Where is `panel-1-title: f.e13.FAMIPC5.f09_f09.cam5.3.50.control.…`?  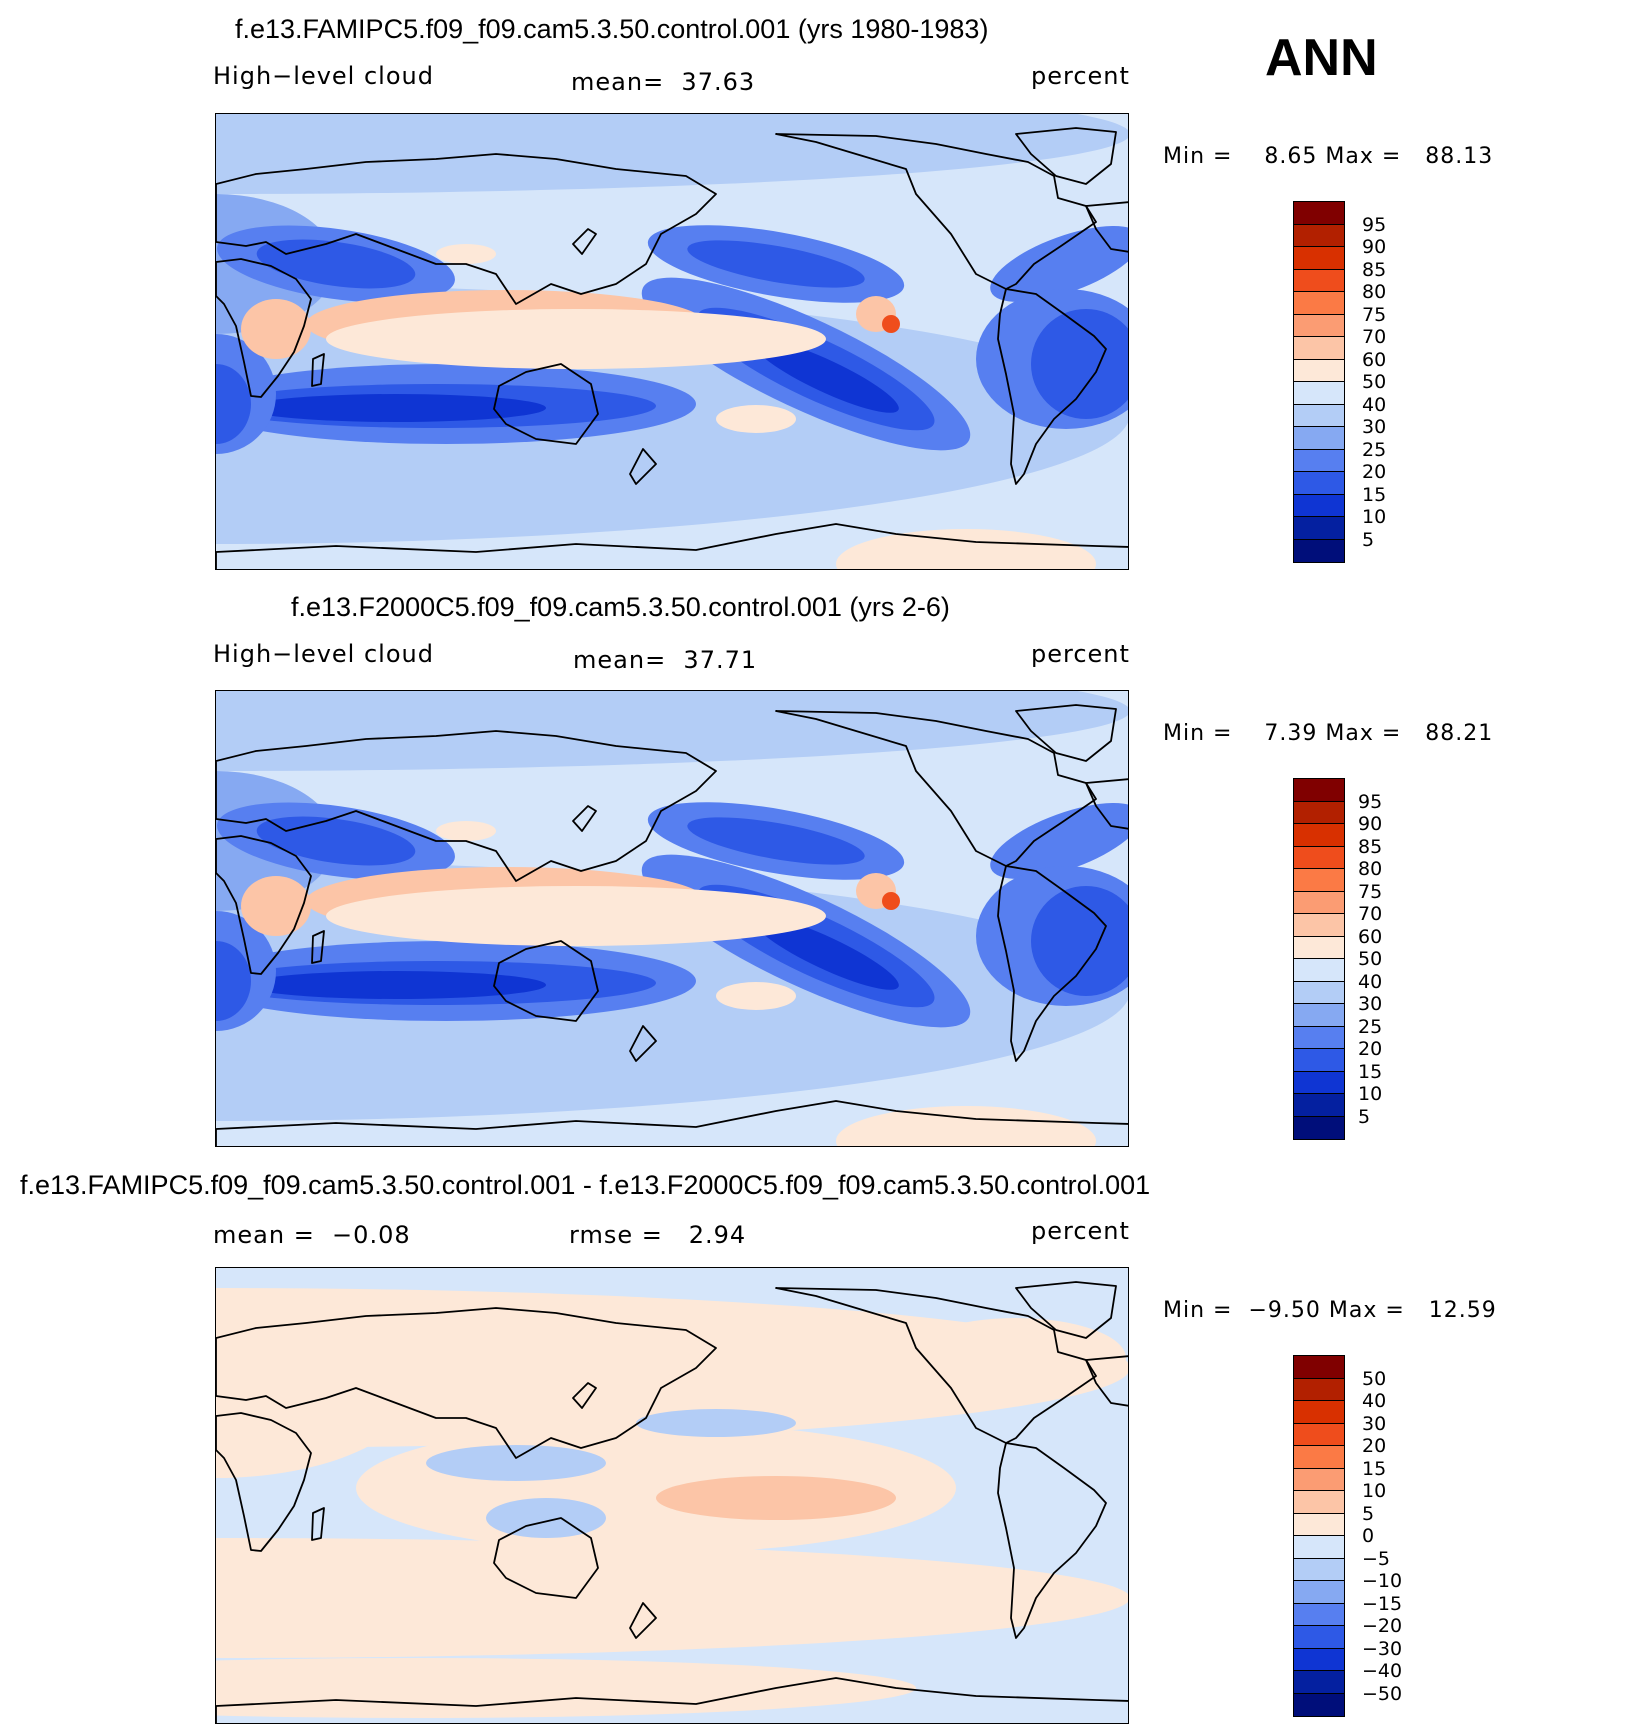 panel-1-title: f.e13.FAMIPC5.f09_f09.cam5.3.50.control.… is located at coordinates (612, 29).